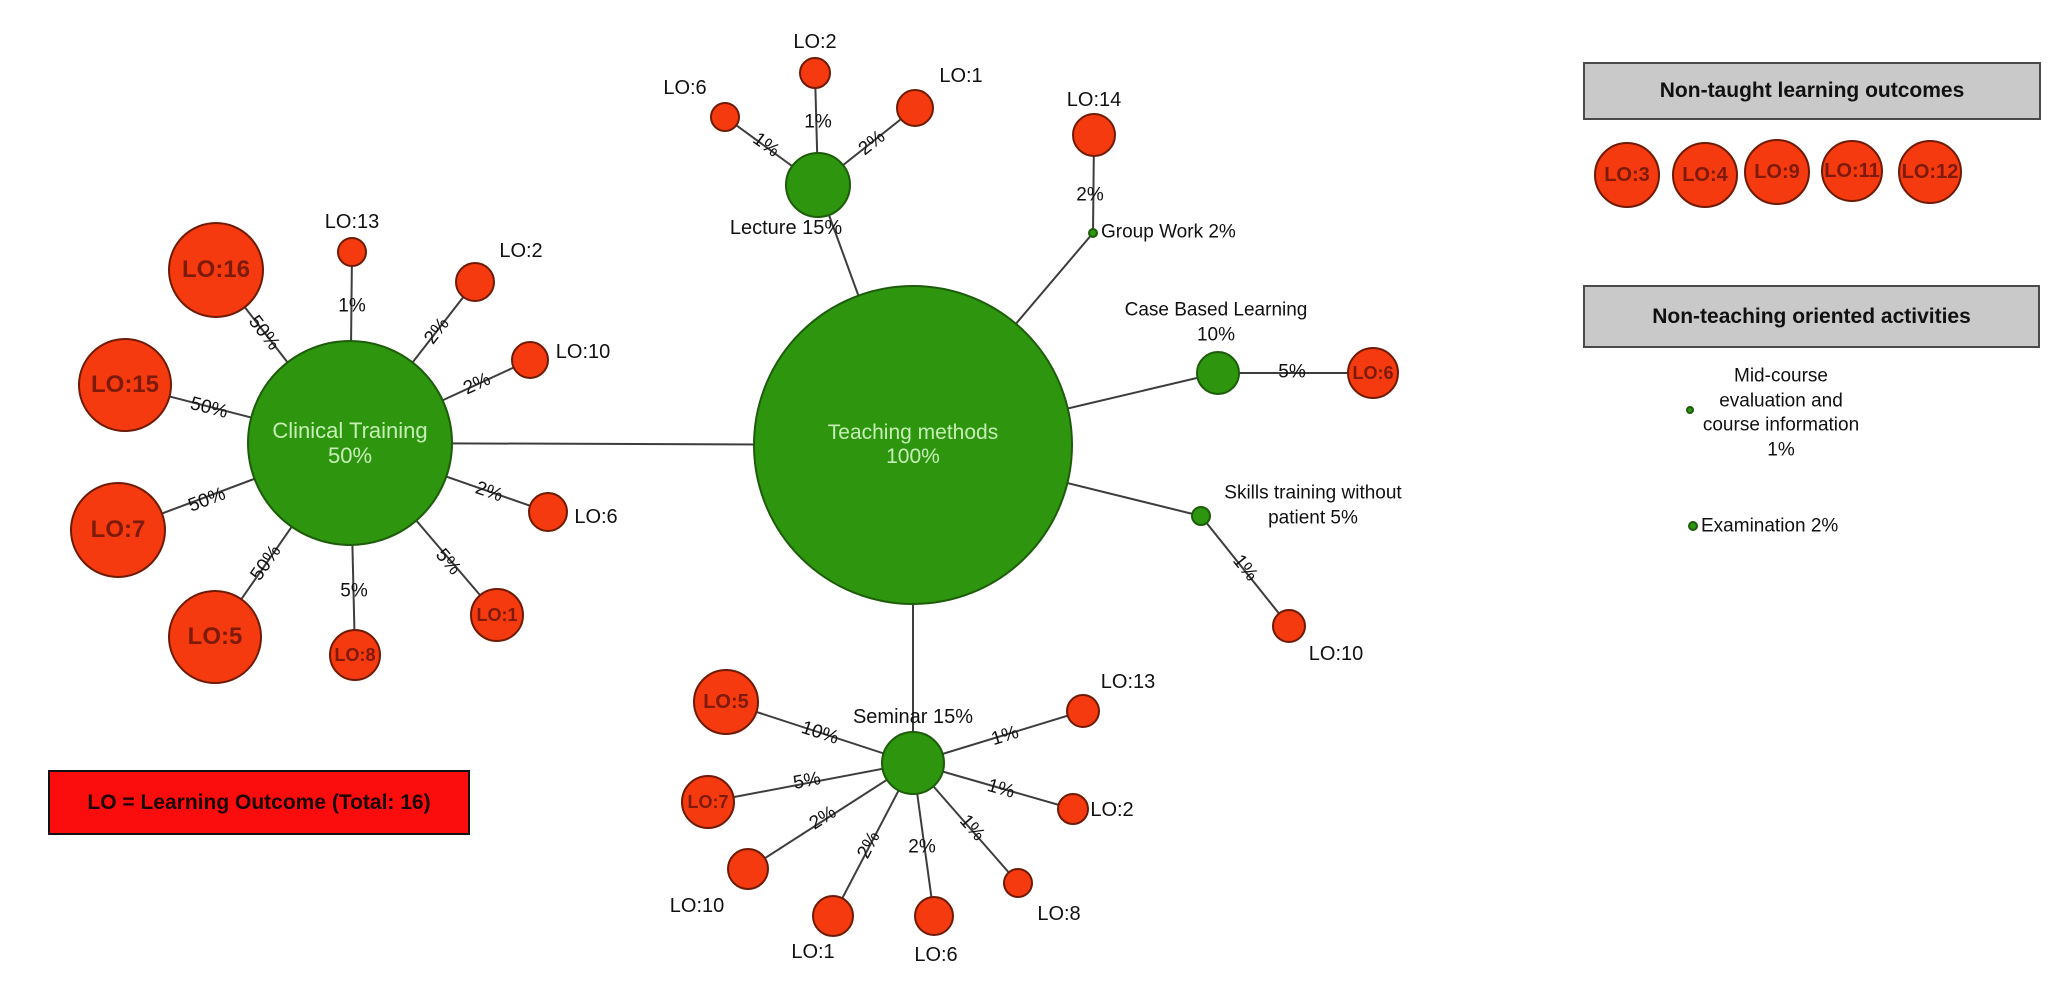 The width and height of the screenshot is (2059, 1001). I want to click on node-sem_lo6, so click(934, 916).